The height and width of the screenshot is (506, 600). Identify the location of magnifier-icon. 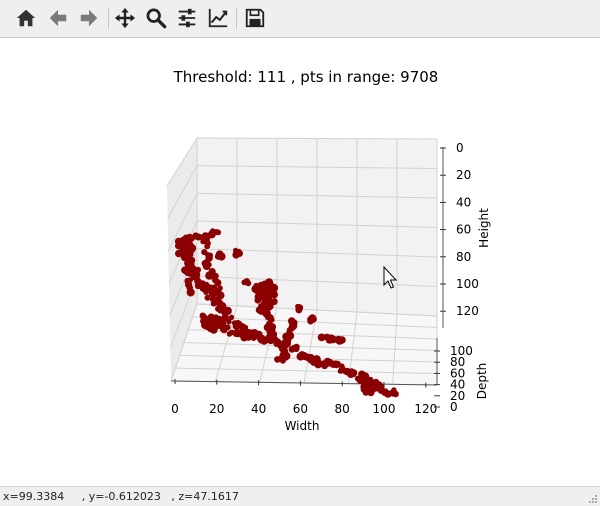
(156, 18).